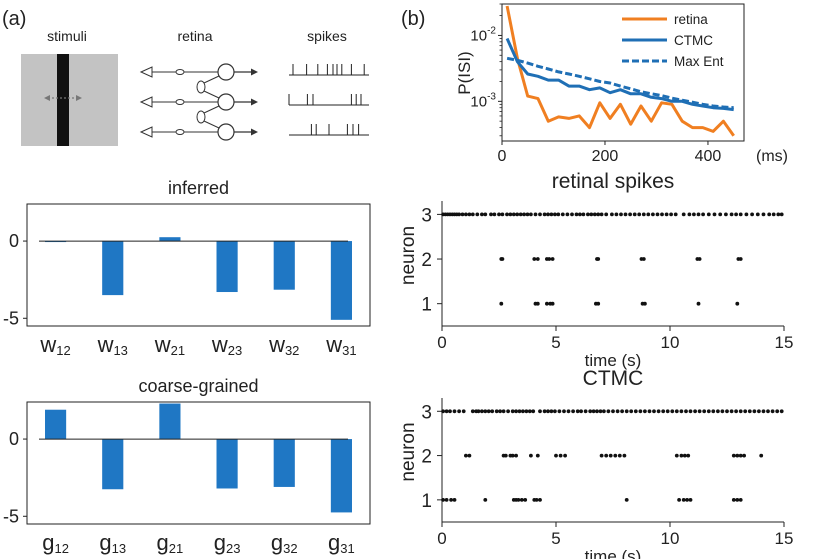 This screenshot has width=831, height=559. Describe the element at coordinates (426, 501) in the screenshot. I see `ctmc-raster-ytick-label: 1` at that location.